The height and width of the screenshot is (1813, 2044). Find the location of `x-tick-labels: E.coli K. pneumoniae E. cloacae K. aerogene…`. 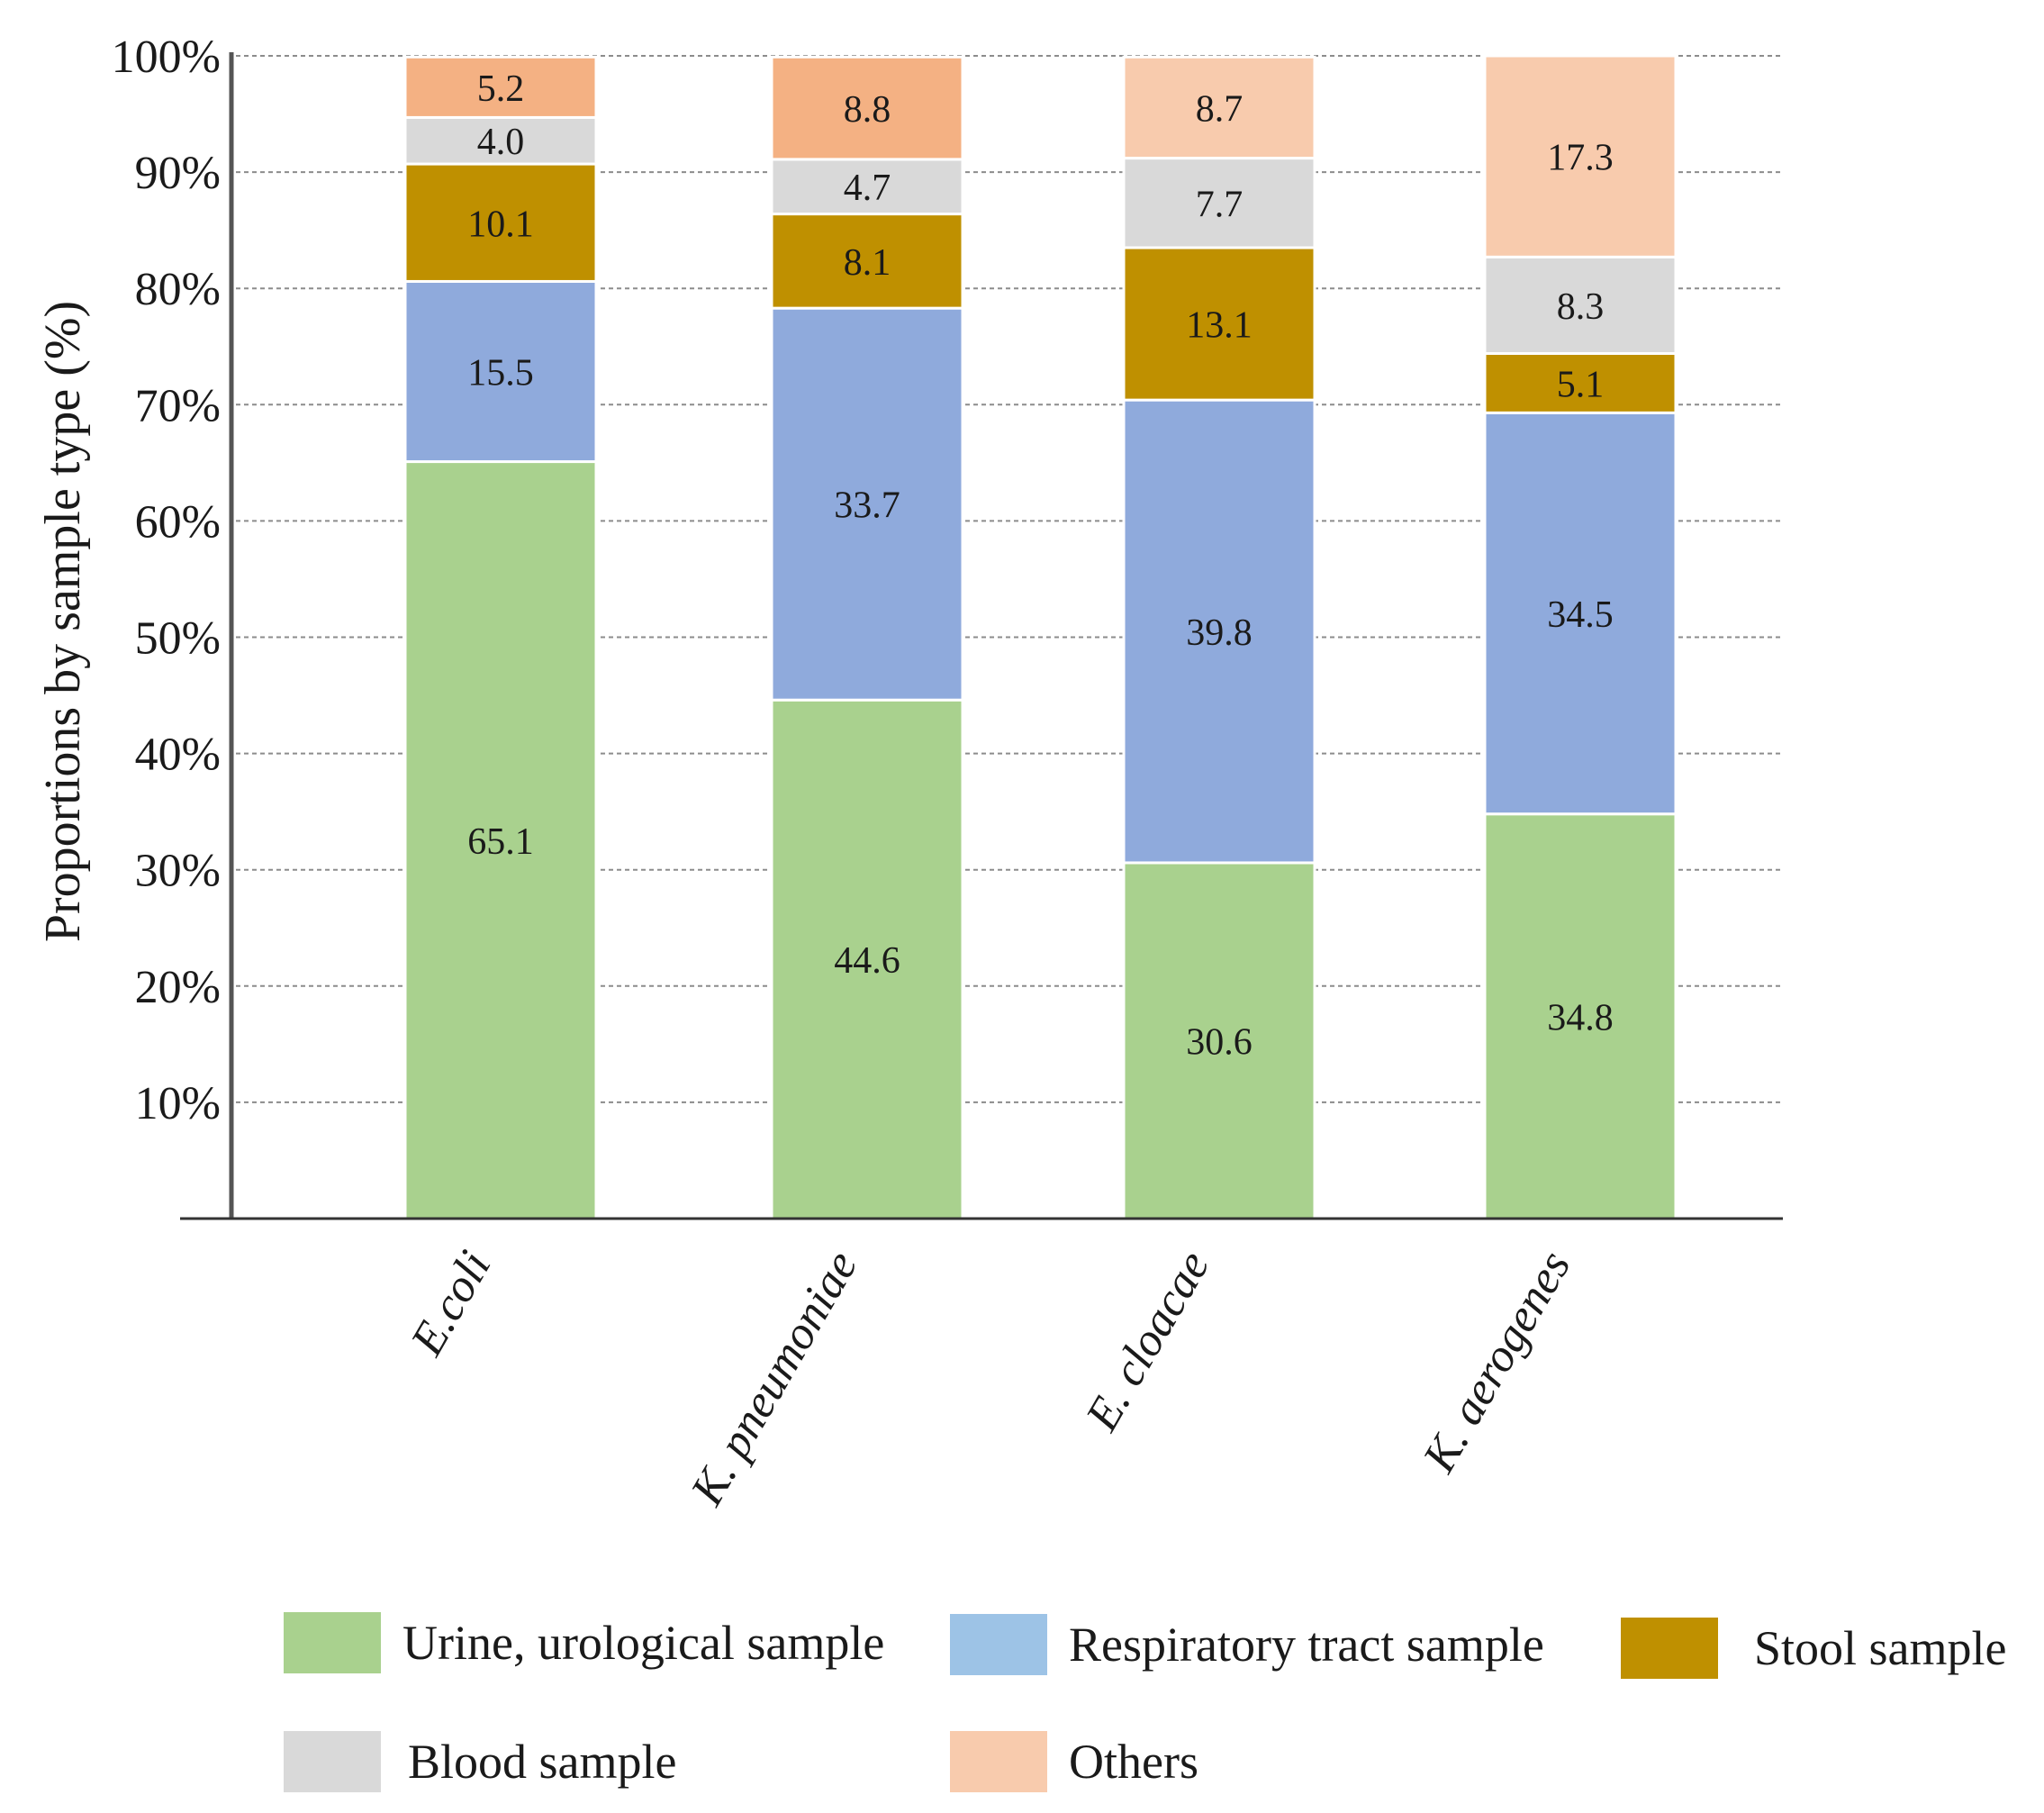

x-tick-labels: E.coli K. pneumoniae E. cloacae K. aerogene… is located at coordinates (990, 1379).